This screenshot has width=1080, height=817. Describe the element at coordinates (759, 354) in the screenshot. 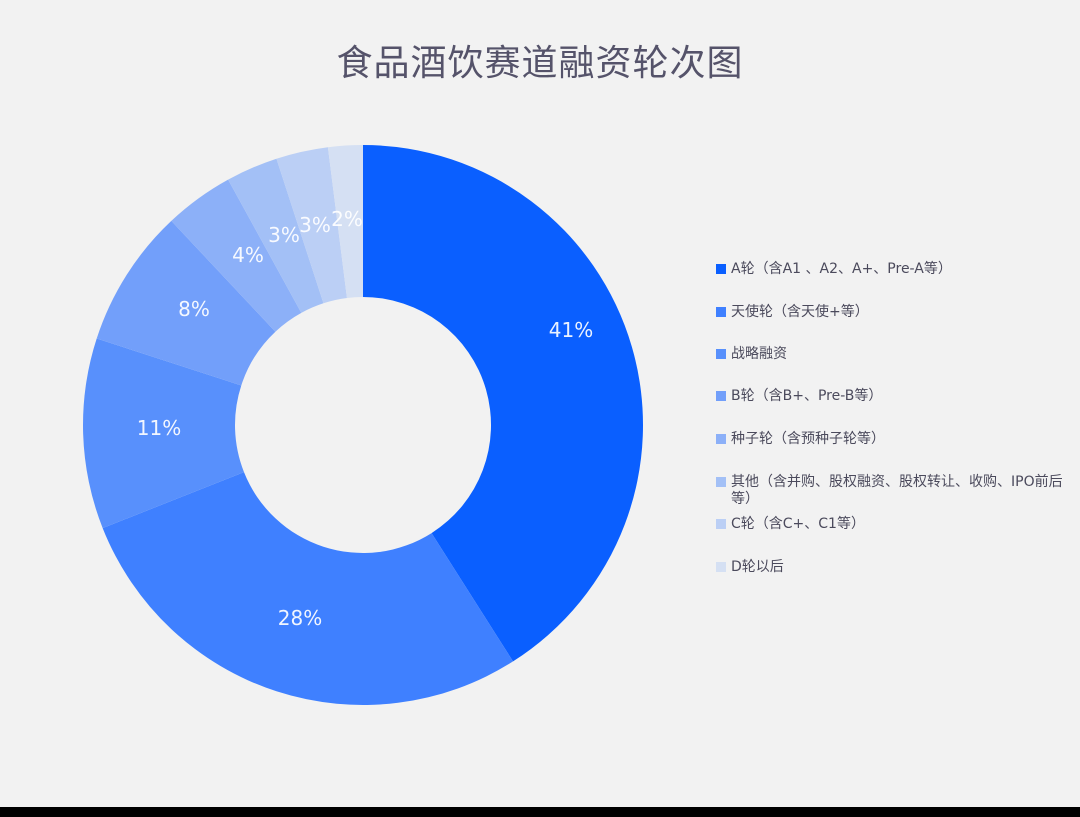

I see `legend-label: 战略融资` at that location.